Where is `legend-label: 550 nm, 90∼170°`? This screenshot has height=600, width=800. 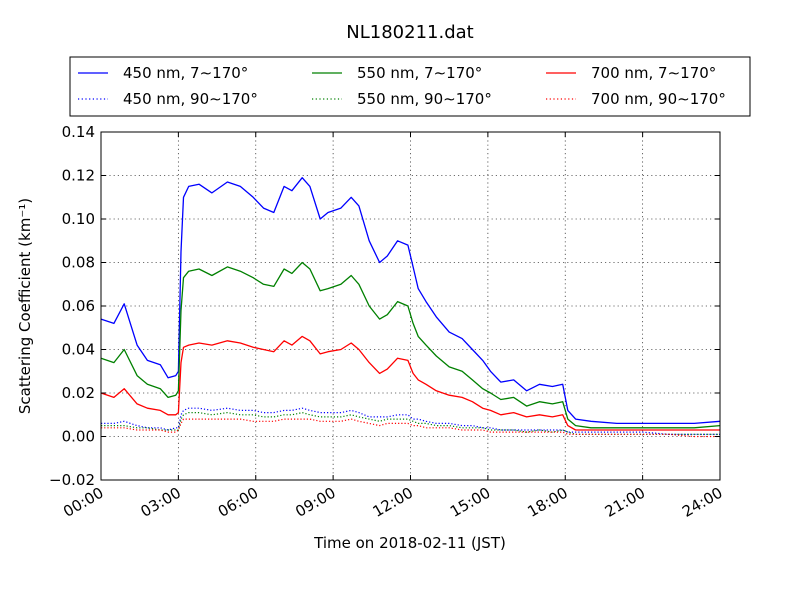 legend-label: 550 nm, 90∼170° is located at coordinates (424, 99).